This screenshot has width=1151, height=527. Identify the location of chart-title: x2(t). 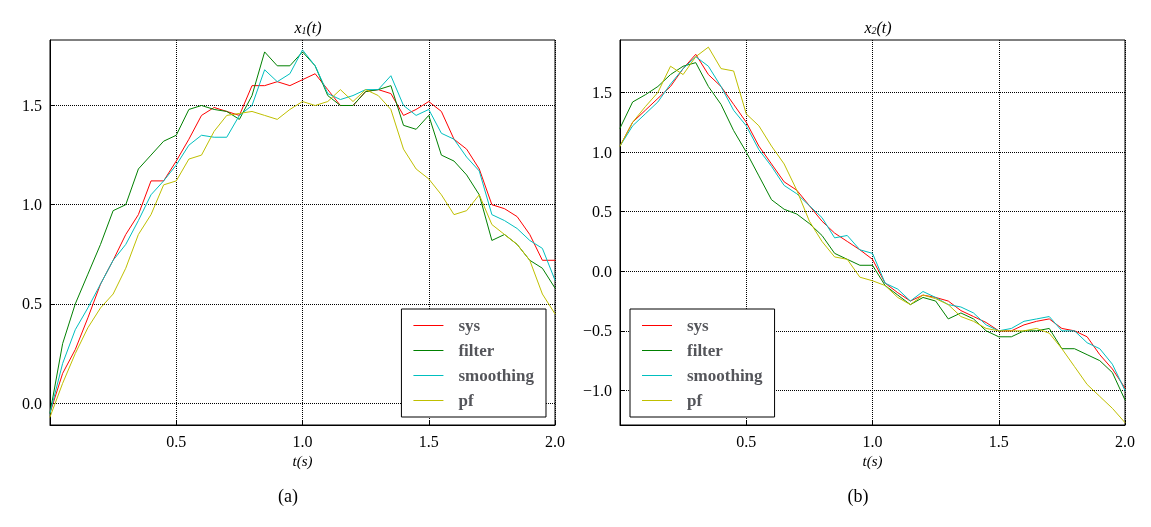
(877, 27).